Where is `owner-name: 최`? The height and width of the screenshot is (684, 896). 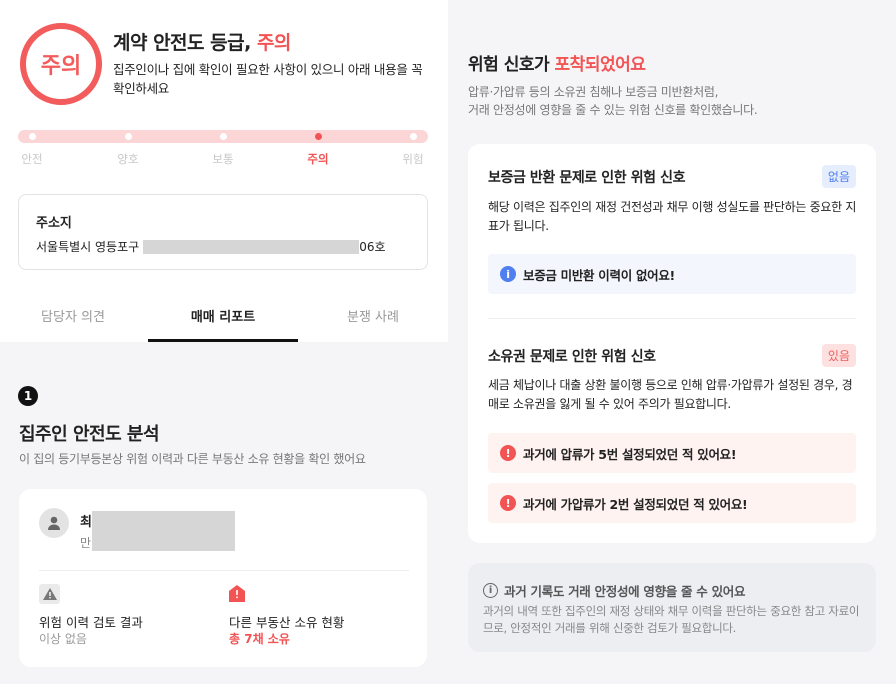 owner-name: 최 is located at coordinates (86, 522).